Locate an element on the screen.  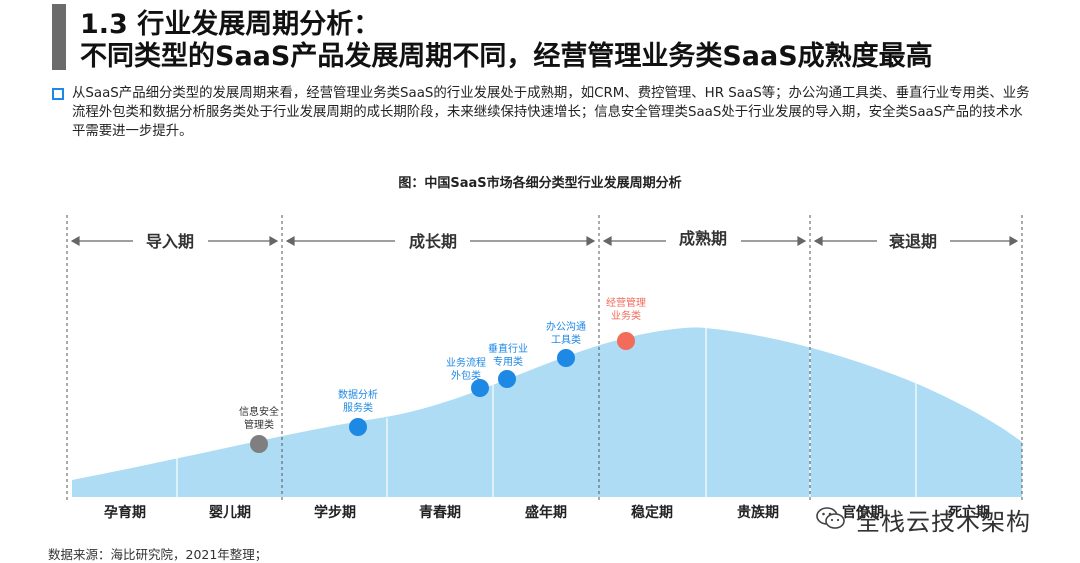
wechat-icon is located at coordinates (830, 518).